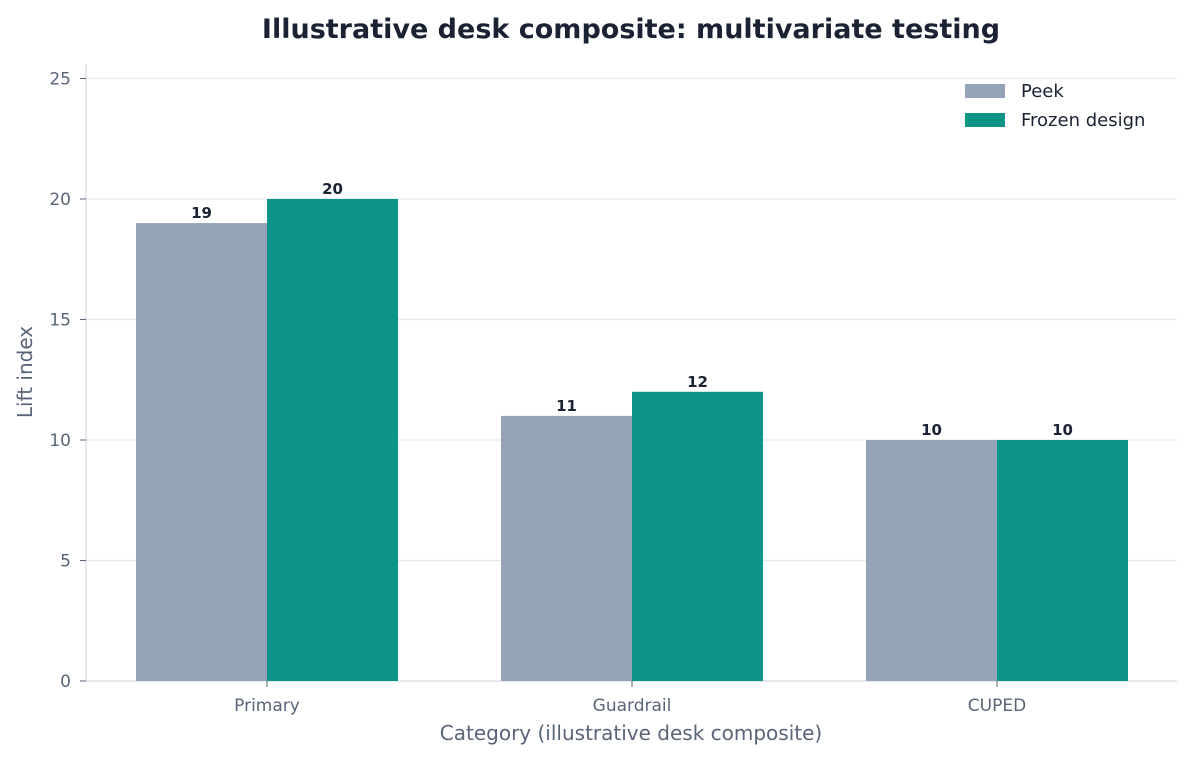 The image size is (1193, 760). What do you see at coordinates (67, 380) in the screenshot?
I see `y-axis-ticks: 0 5 10 15 20 25` at bounding box center [67, 380].